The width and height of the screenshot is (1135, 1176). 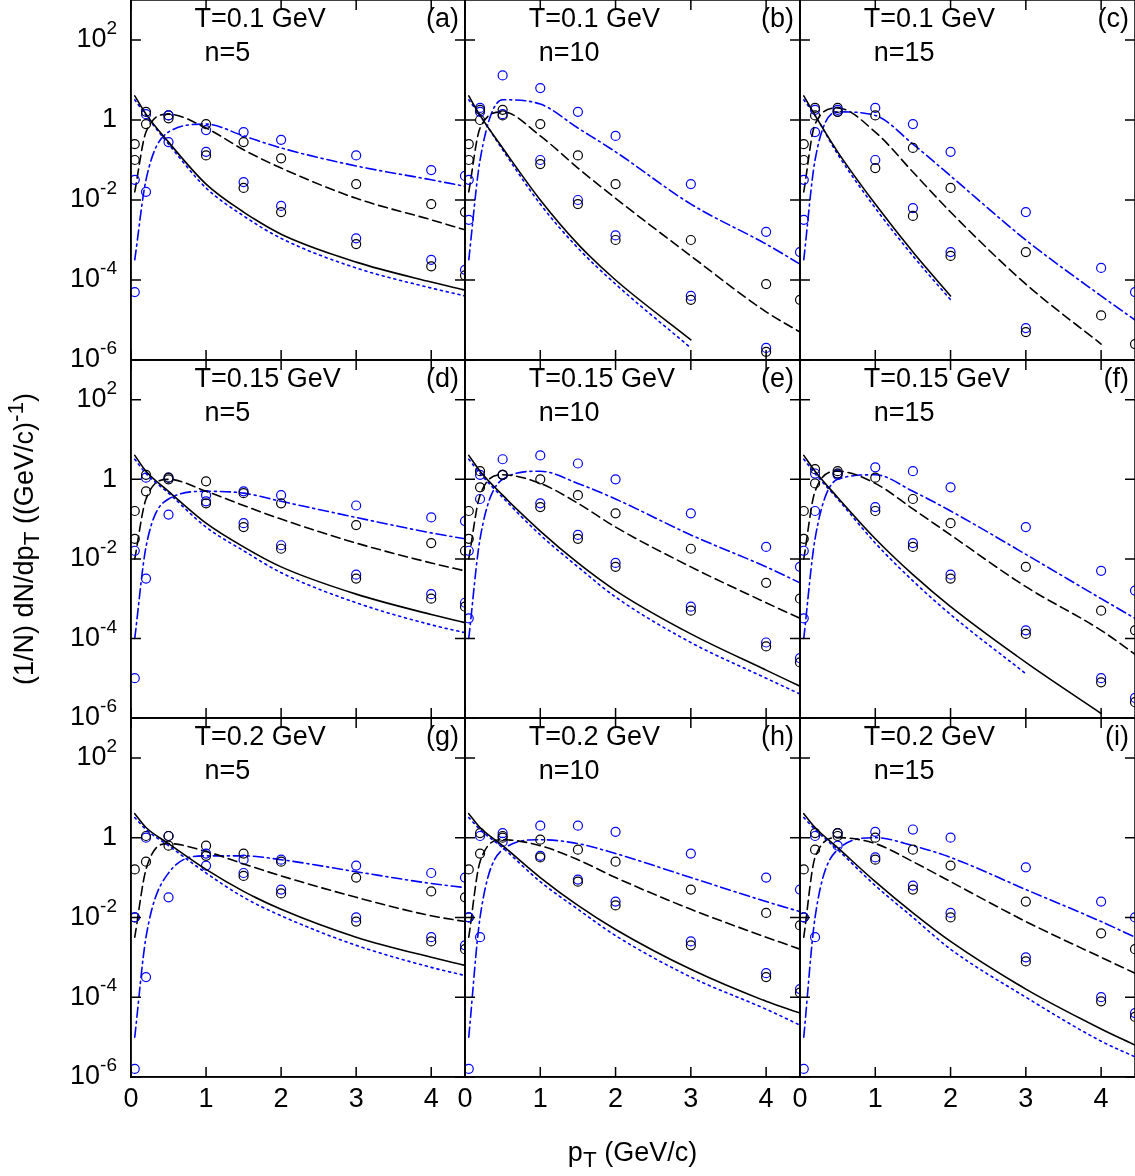 I want to click on annotation: (c), so click(x=1113, y=18).